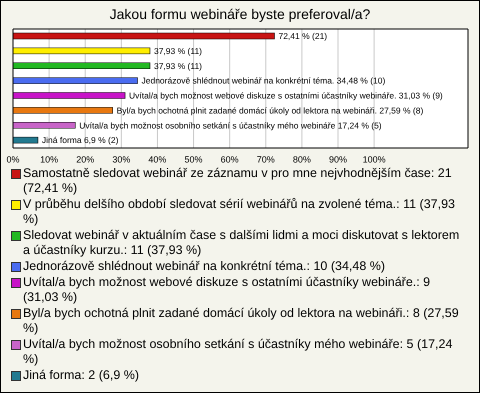 The height and width of the screenshot is (393, 480). I want to click on legend-label: Byl/a bych ochotná plnit zadané domácí úkoly od lektora na webináři.: 8 (27,59 %), so click(241, 321).